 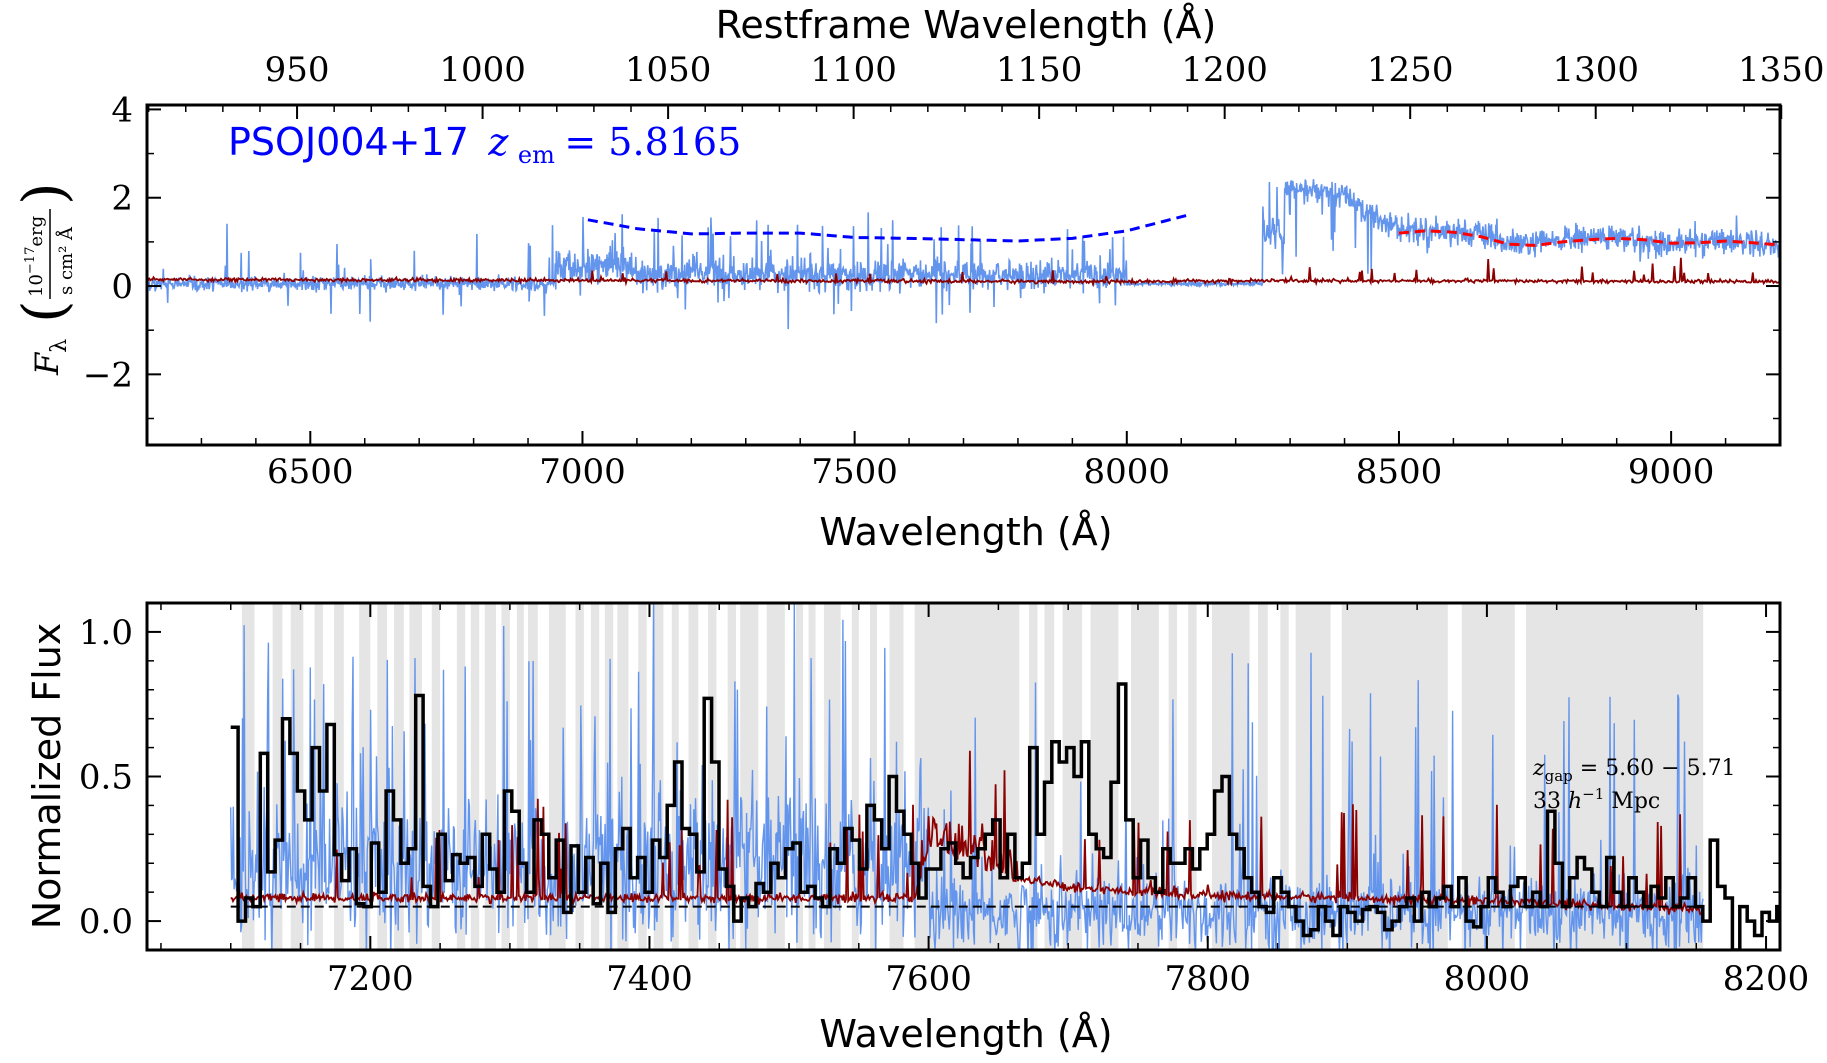 I want to click on svg-text: Fλ, so click(x=50, y=357).